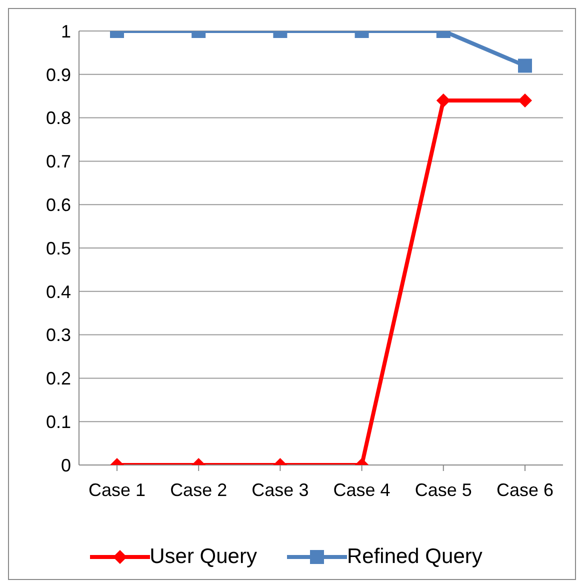 Image resolution: width=578 pixels, height=582 pixels. I want to click on y-tick-label: 0.5, so click(58, 248).